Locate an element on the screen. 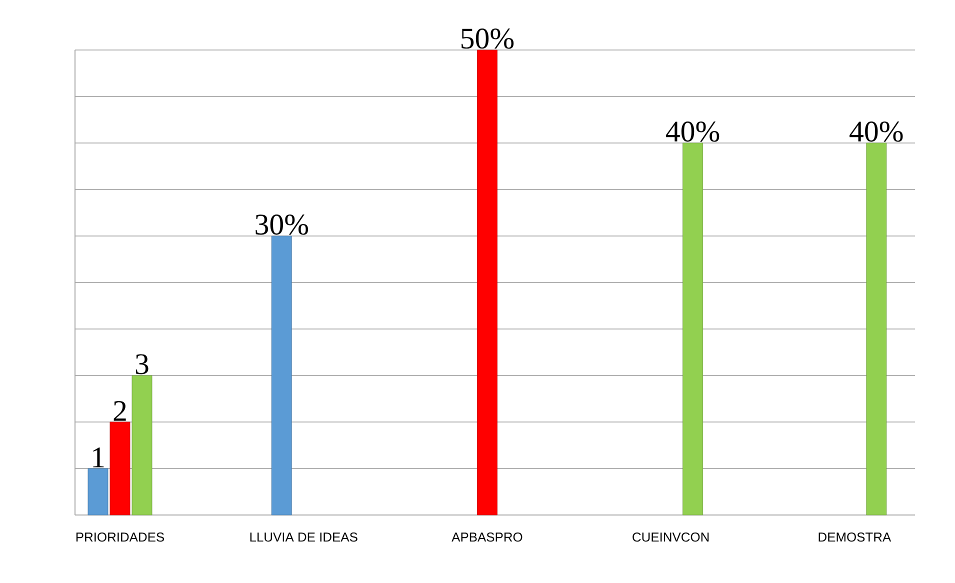 The width and height of the screenshot is (955, 583). x-tick-label: DEMOSTRA is located at coordinates (855, 537).